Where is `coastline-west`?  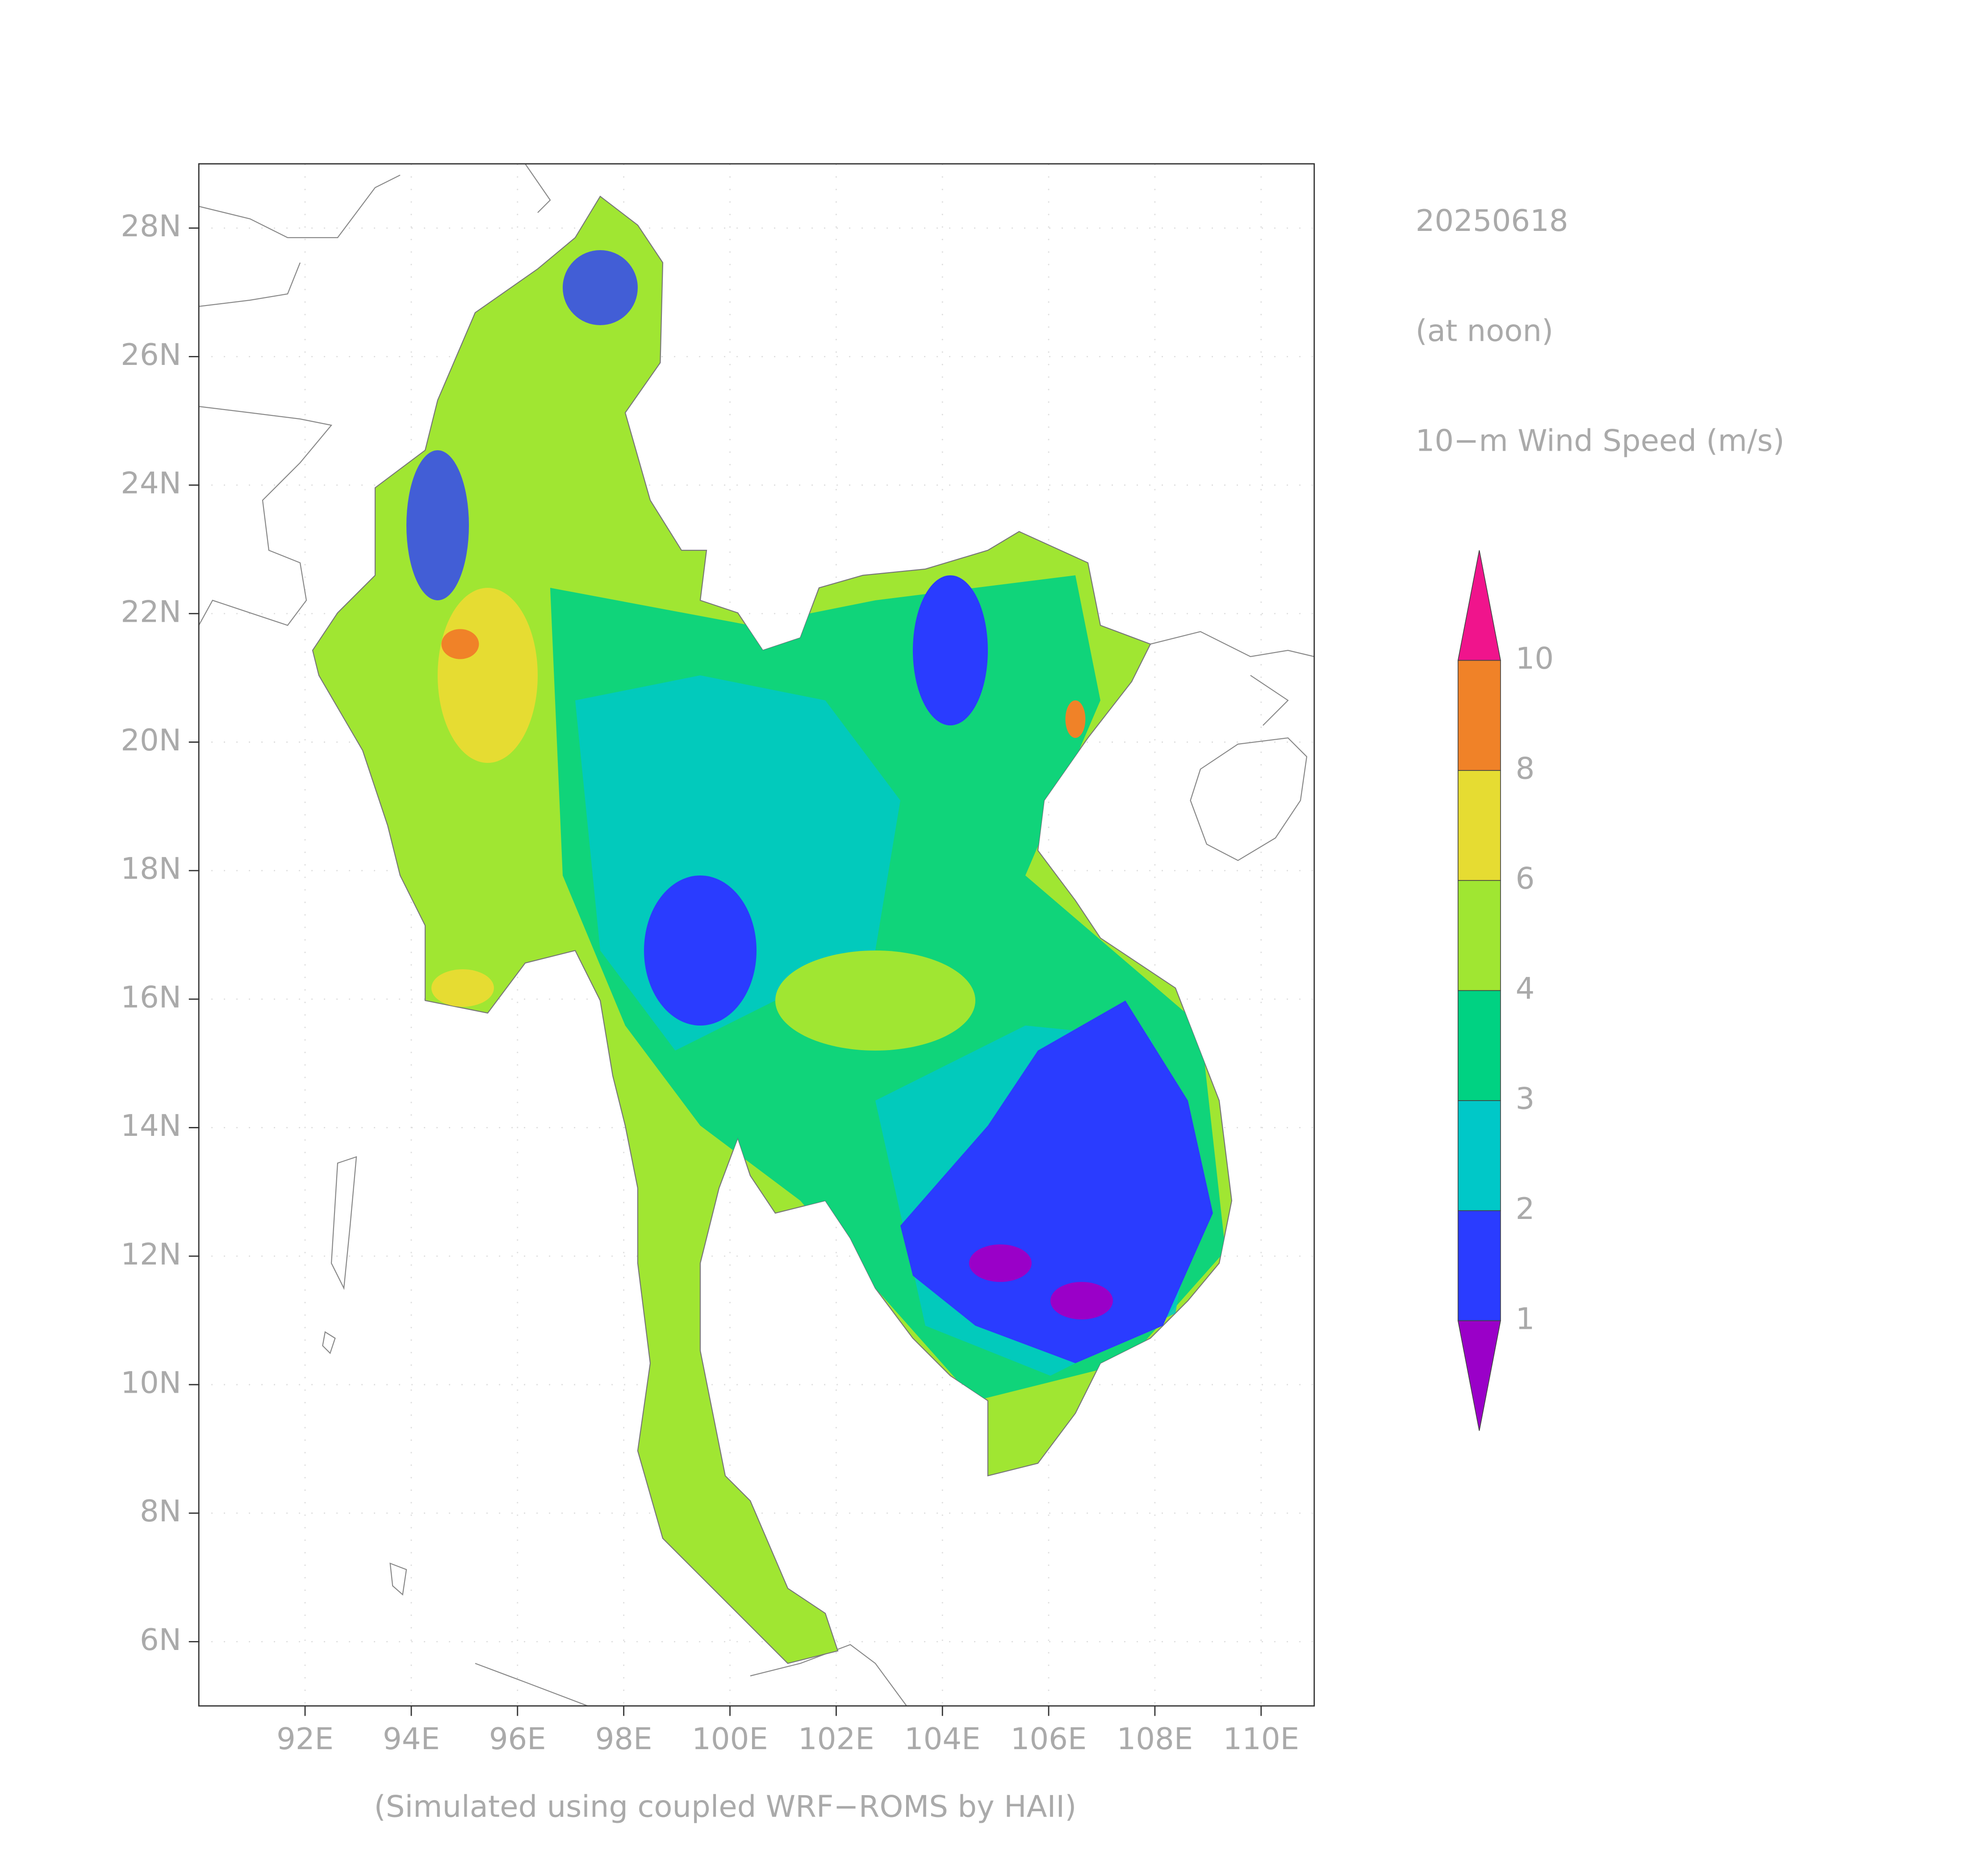
coastline-west is located at coordinates (300, 400).